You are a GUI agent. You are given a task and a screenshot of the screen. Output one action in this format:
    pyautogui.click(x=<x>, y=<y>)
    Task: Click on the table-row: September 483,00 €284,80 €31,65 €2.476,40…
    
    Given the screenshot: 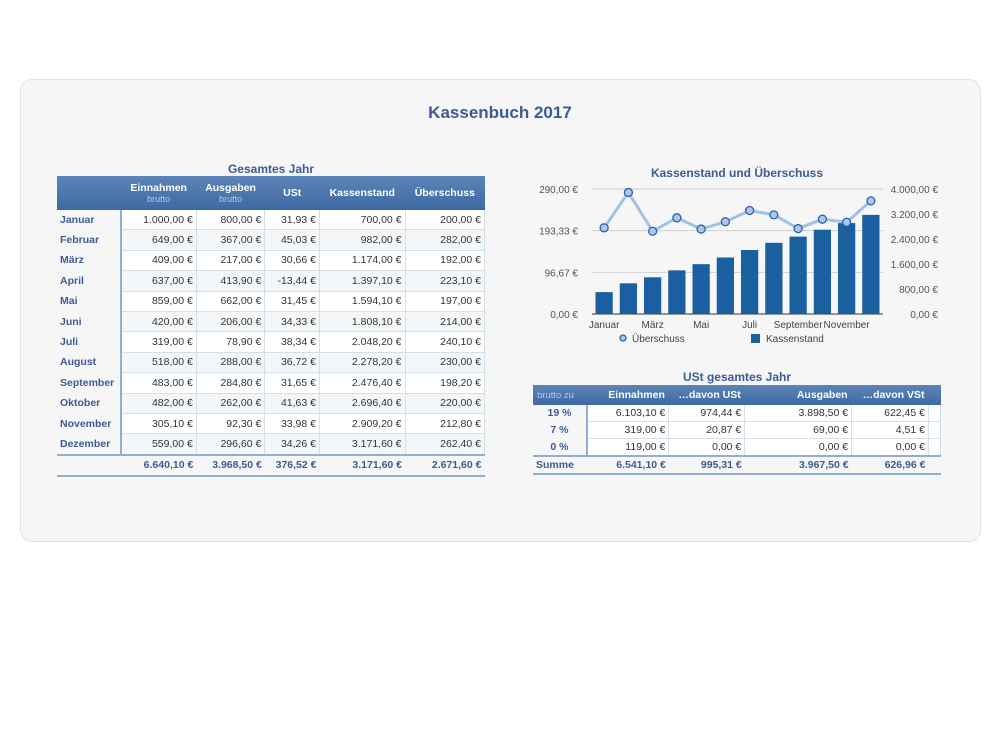 What is the action you would take?
    pyautogui.click(x=271, y=383)
    